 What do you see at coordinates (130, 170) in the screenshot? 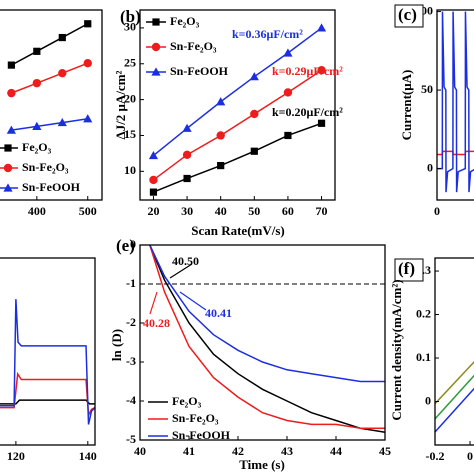
I see `y-tick-label: 10` at bounding box center [130, 170].